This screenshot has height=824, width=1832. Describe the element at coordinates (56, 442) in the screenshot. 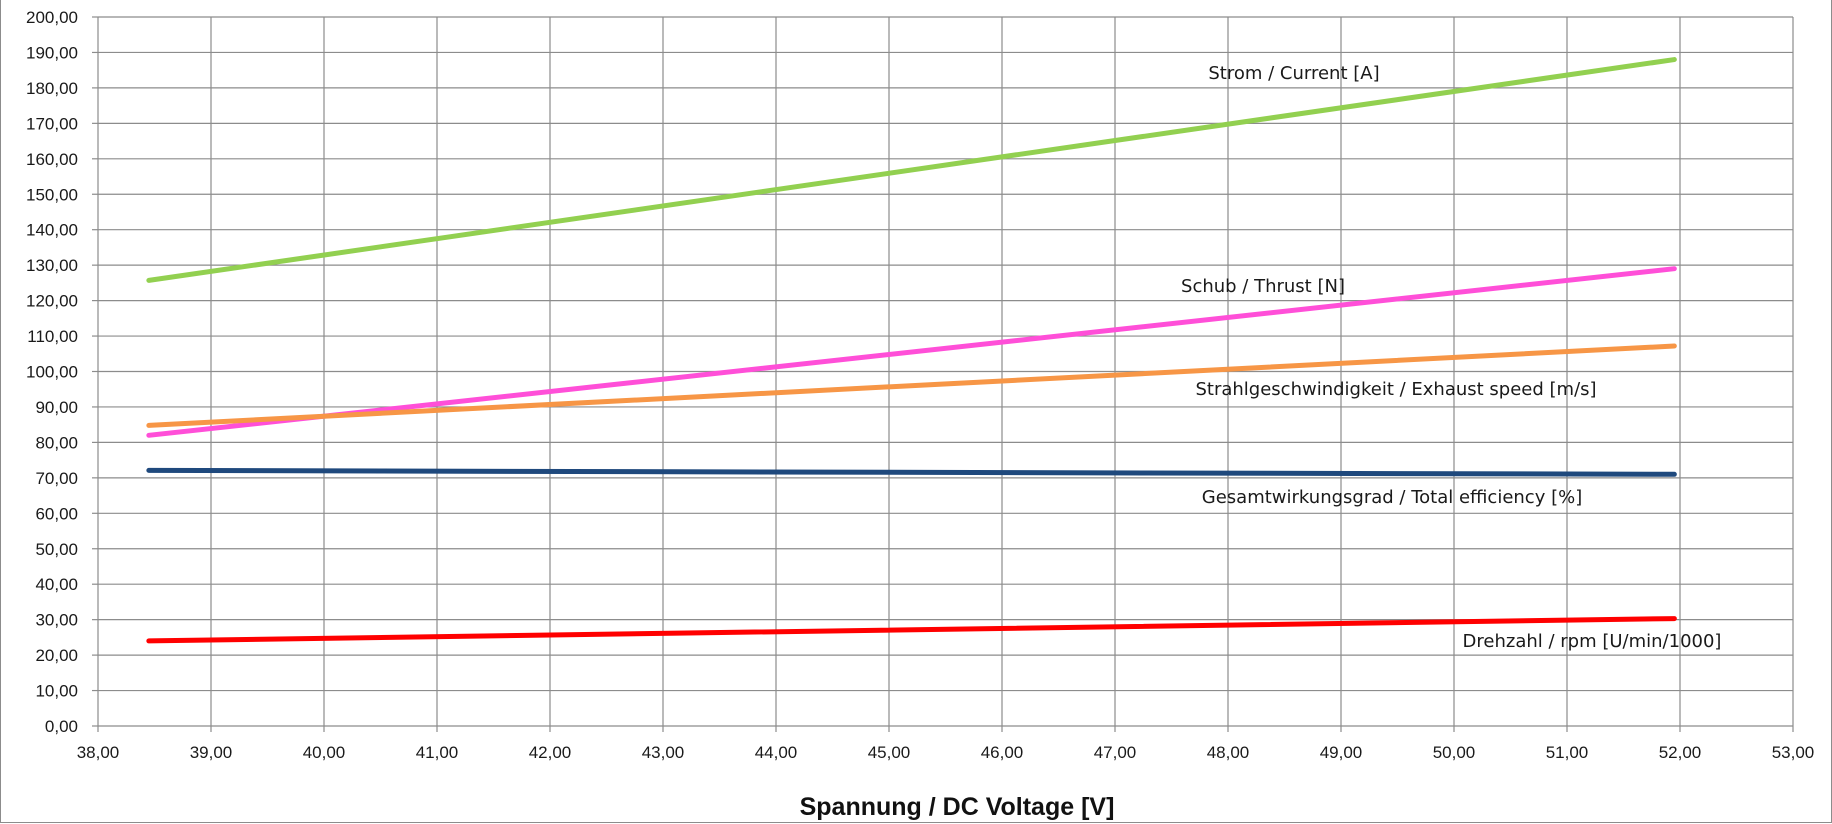

I see `y-tick-label: 80,00` at that location.